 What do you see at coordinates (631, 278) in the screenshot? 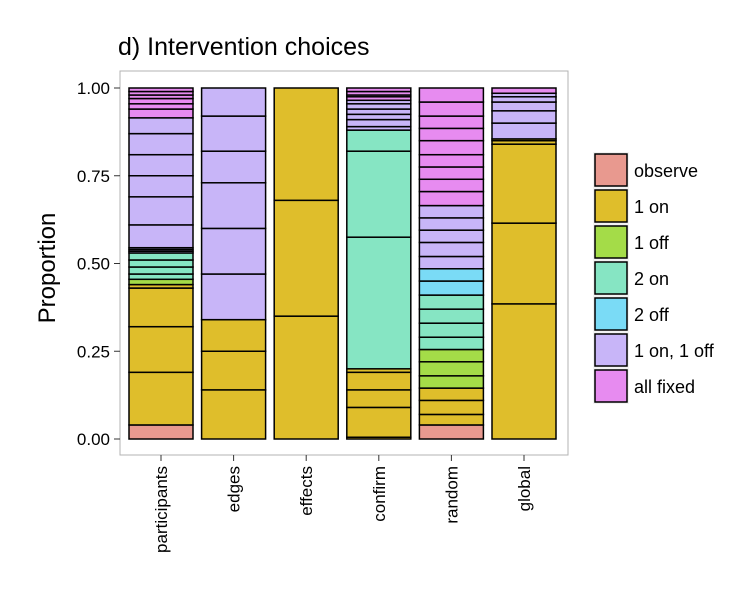
I see `legend-item: 2 on` at bounding box center [631, 278].